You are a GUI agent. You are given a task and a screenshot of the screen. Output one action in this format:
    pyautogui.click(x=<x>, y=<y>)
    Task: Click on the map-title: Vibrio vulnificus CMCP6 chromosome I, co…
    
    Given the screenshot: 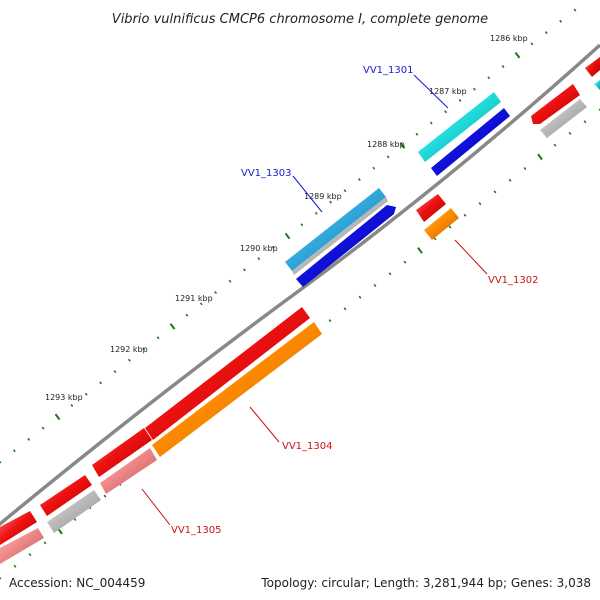 What is the action you would take?
    pyautogui.click(x=300, y=19)
    